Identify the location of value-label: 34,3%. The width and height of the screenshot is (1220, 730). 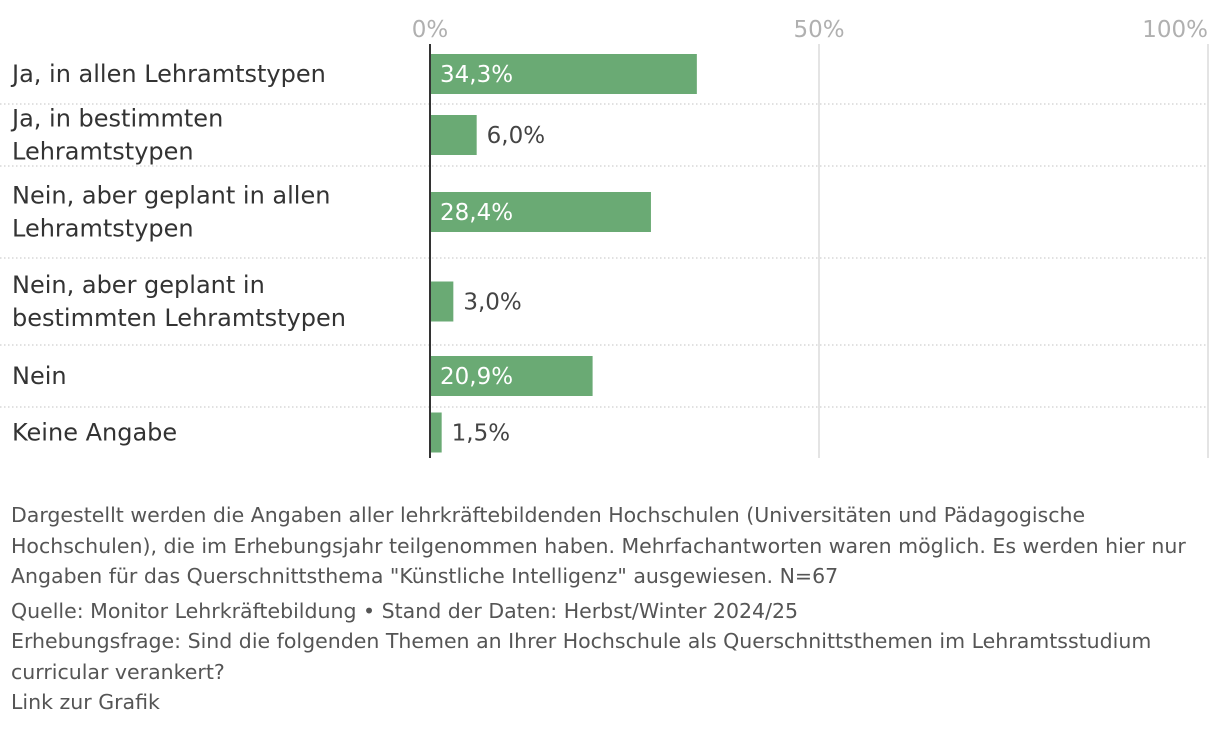
(476, 75).